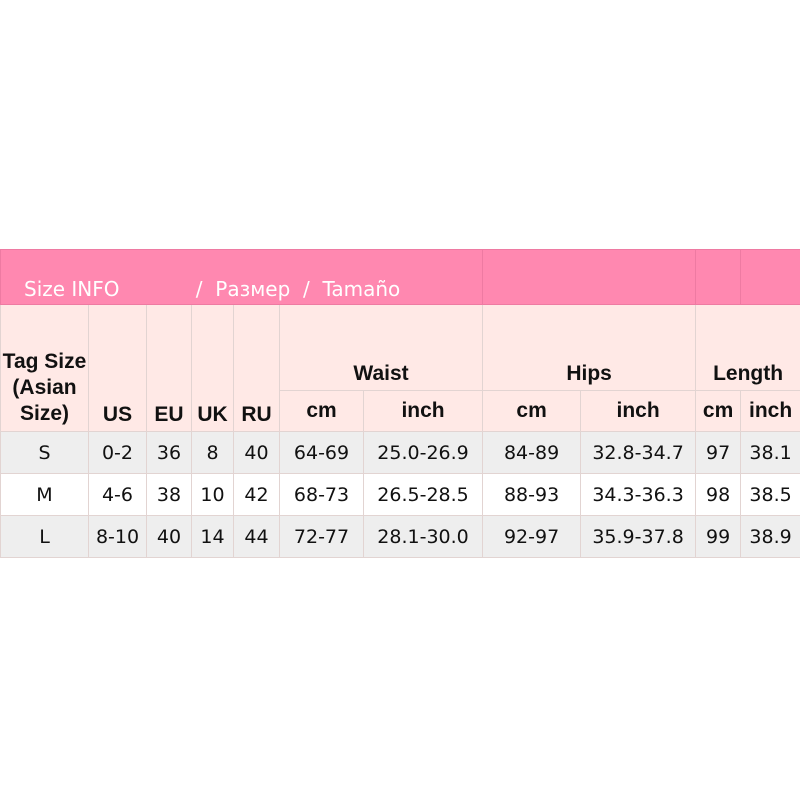  Describe the element at coordinates (770, 494) in the screenshot. I see `table-cell: 38.5` at that location.